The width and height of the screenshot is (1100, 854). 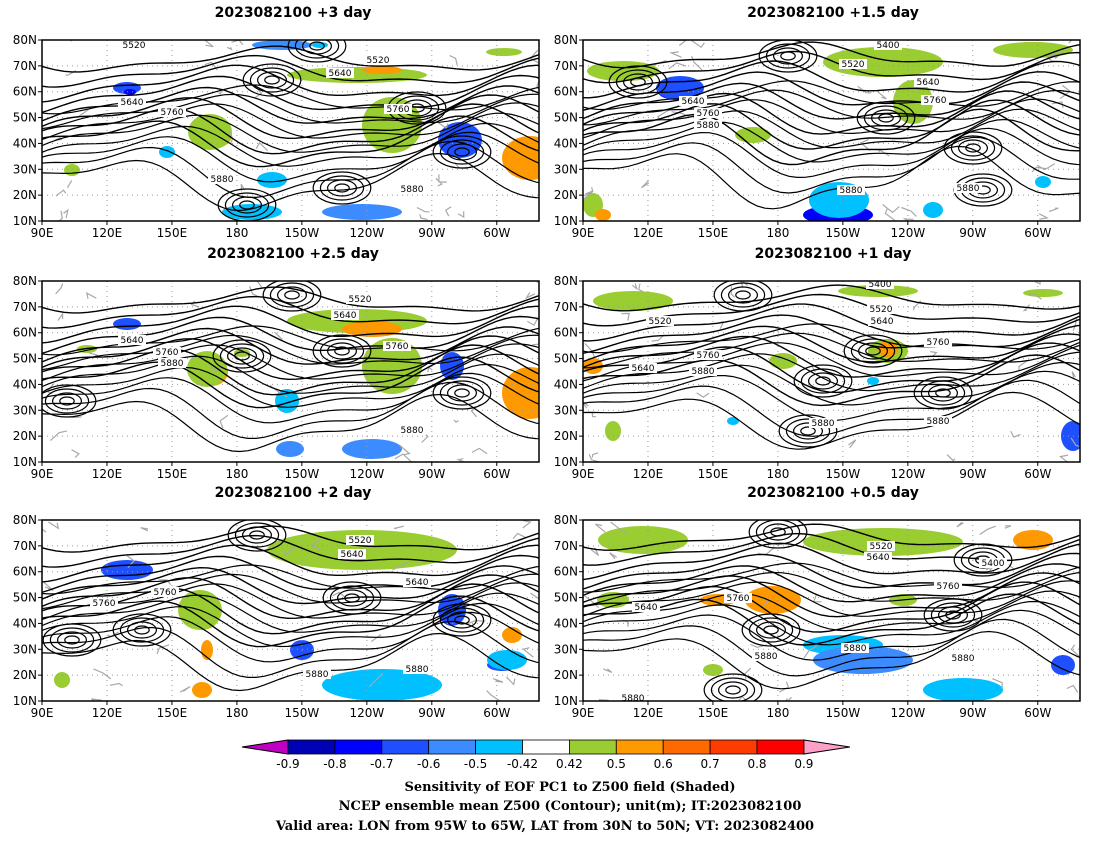 What do you see at coordinates (648, 233) in the screenshot?
I see `lon-tick-label: 120E` at bounding box center [648, 233].